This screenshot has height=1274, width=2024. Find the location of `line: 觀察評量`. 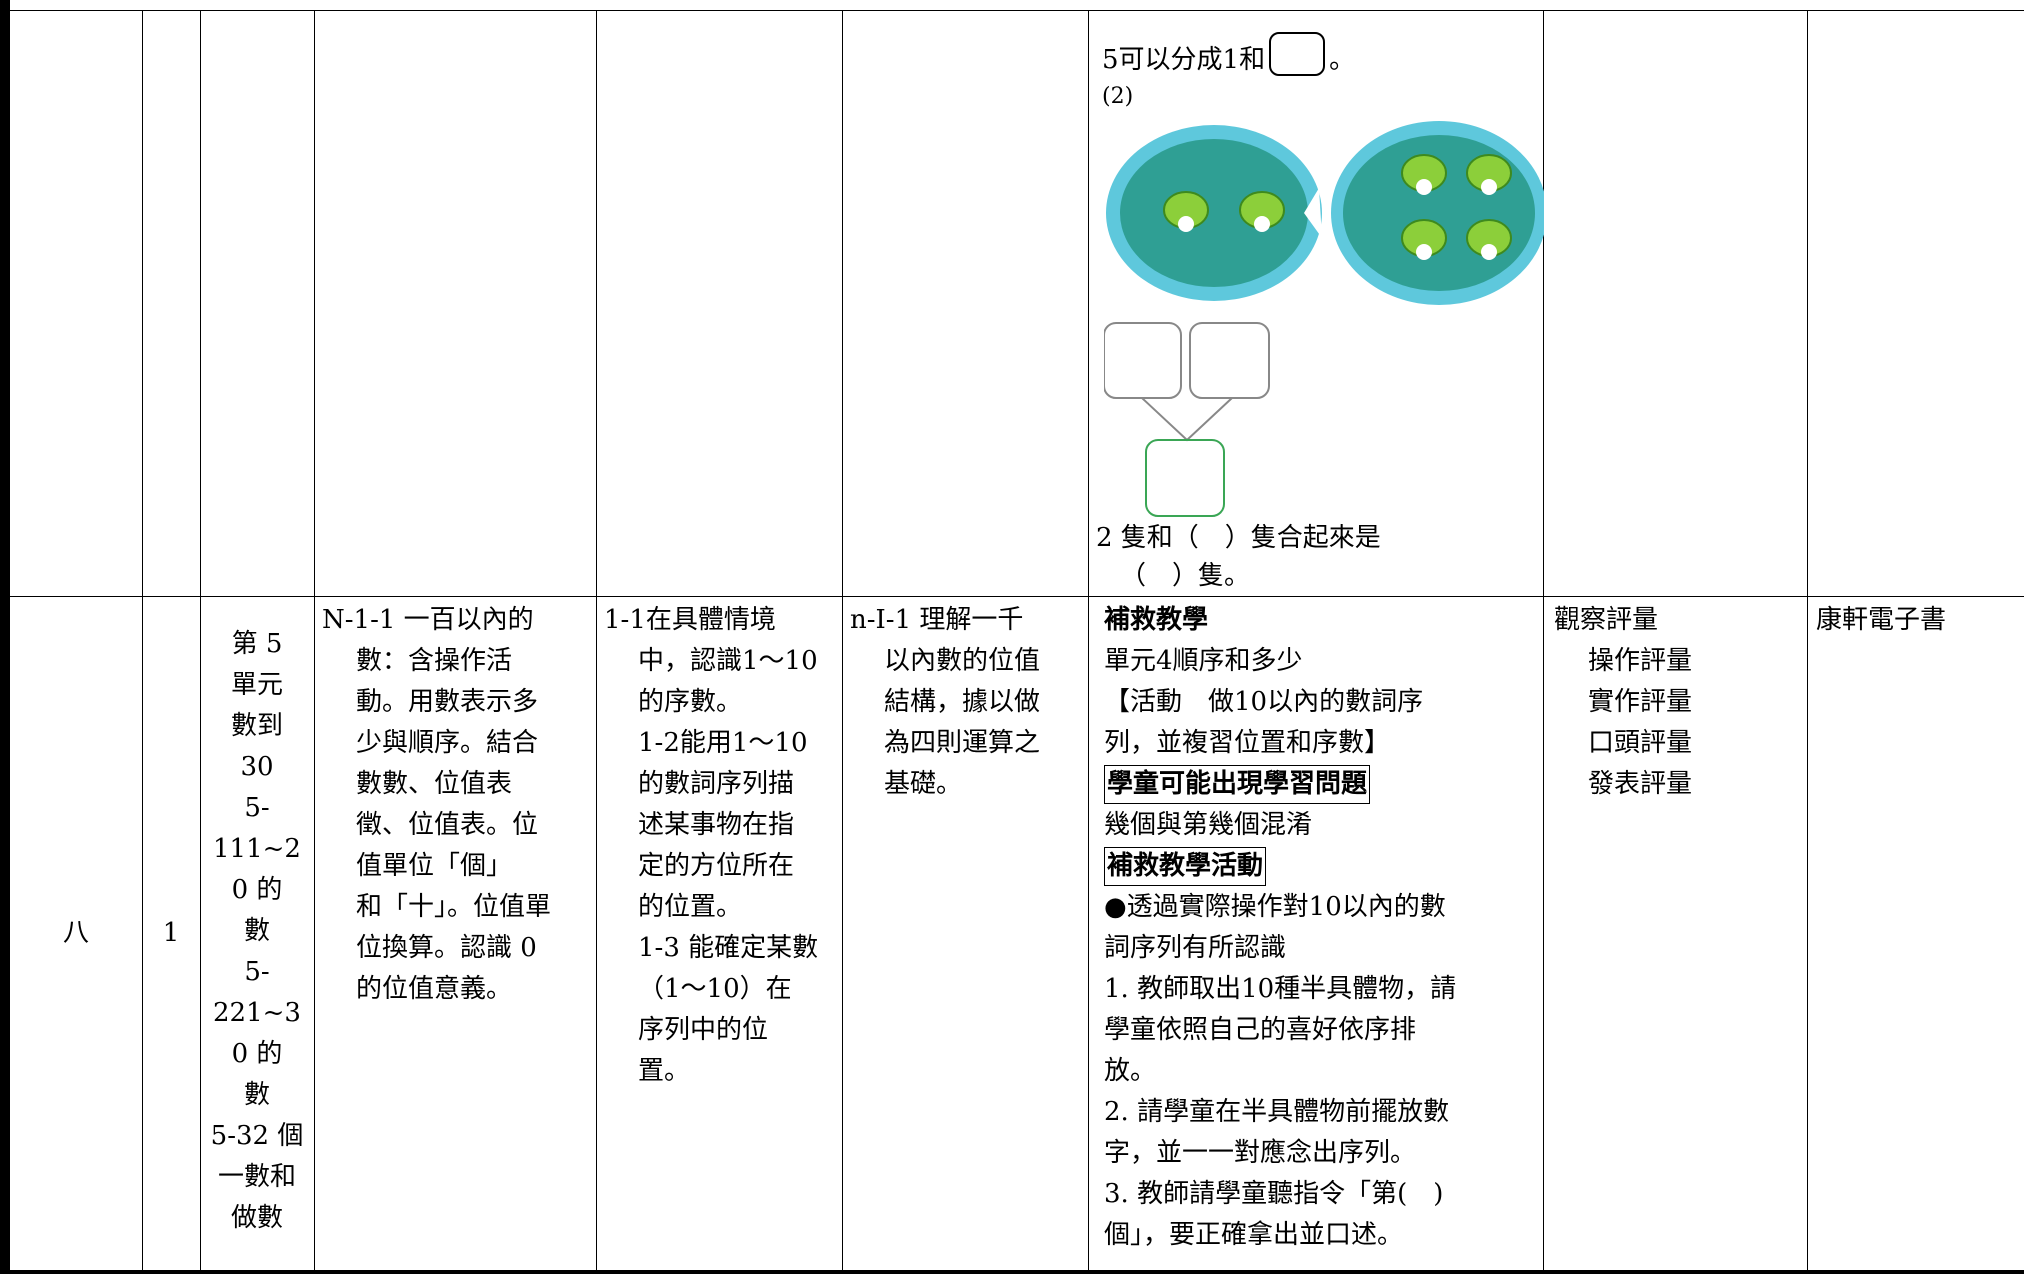

line: 觀察評量 is located at coordinates (1623, 620).